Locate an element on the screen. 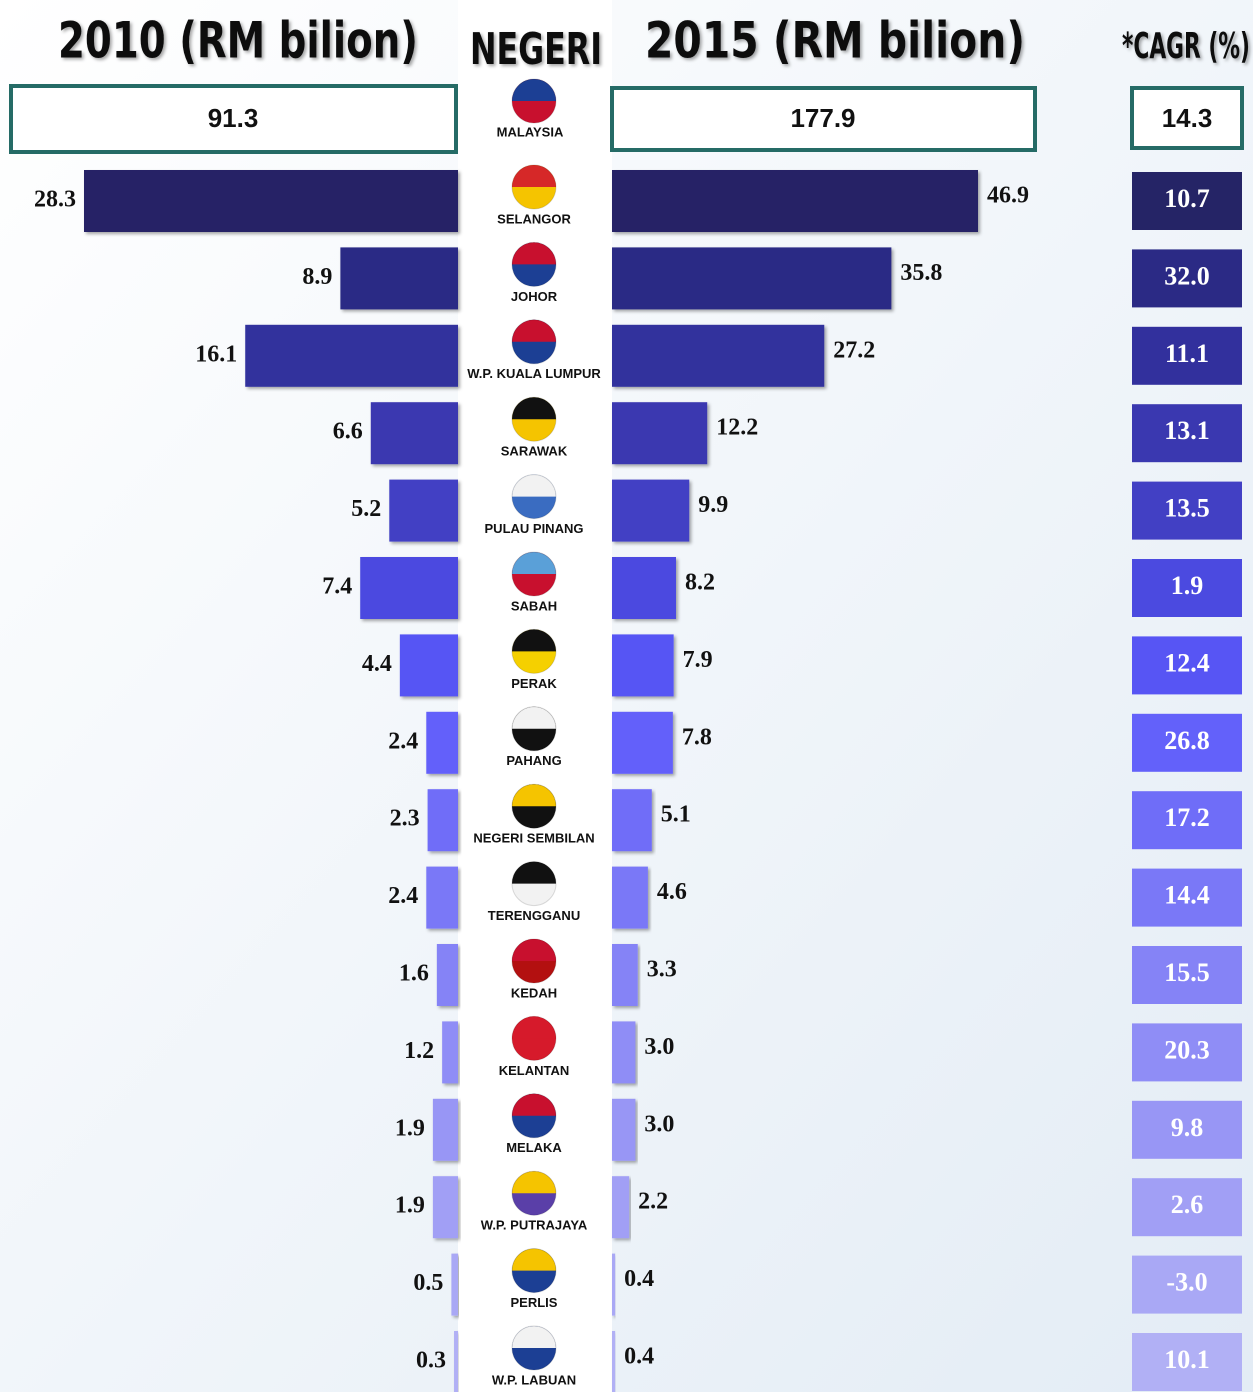 Image resolution: width=1253 pixels, height=1392 pixels. value-label: 12.2 is located at coordinates (737, 428).